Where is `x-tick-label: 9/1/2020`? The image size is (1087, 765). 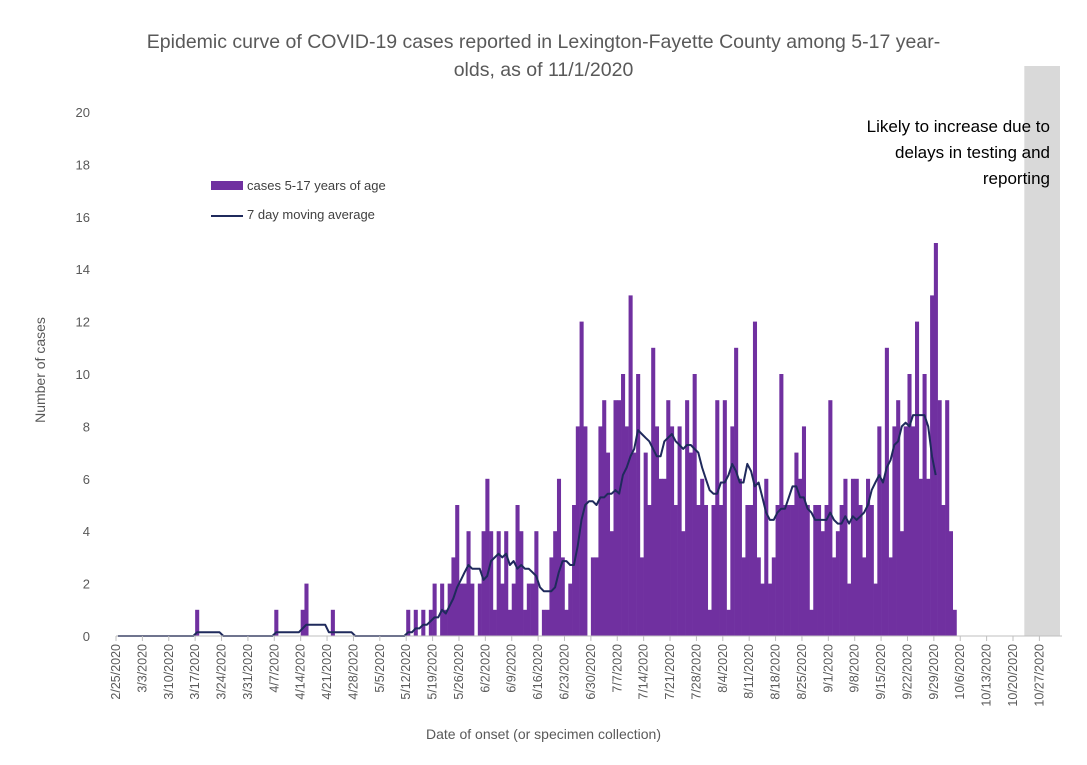 x-tick-label: 9/1/2020 is located at coordinates (828, 668).